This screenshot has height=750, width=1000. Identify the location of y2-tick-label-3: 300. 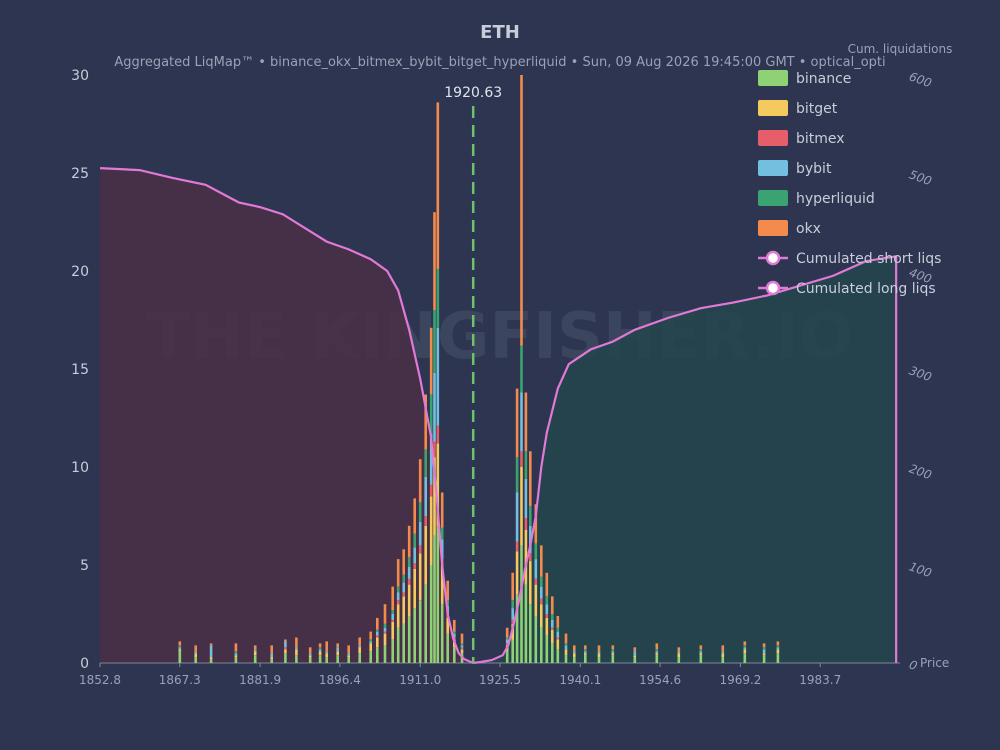
(920, 373).